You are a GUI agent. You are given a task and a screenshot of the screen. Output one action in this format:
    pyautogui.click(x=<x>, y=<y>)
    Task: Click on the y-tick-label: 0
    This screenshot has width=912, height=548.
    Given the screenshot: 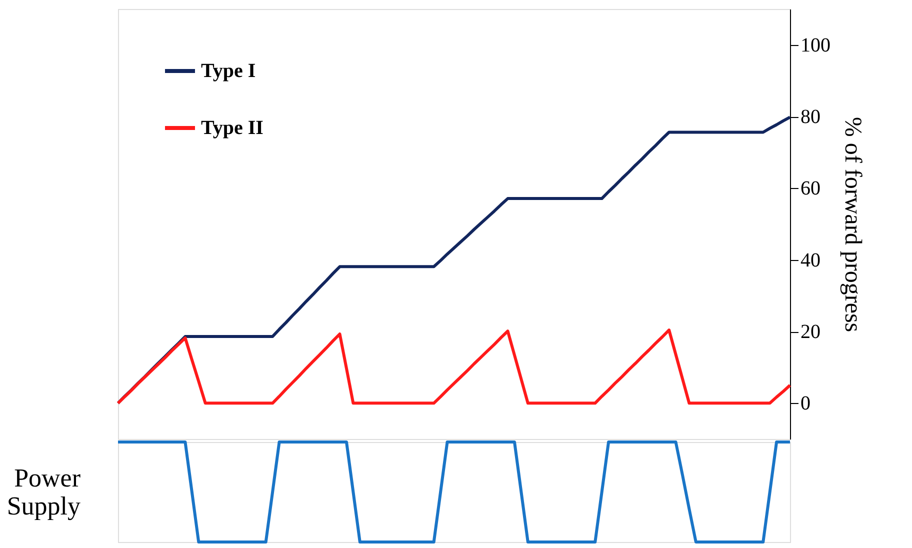 What is the action you would take?
    pyautogui.click(x=805, y=403)
    